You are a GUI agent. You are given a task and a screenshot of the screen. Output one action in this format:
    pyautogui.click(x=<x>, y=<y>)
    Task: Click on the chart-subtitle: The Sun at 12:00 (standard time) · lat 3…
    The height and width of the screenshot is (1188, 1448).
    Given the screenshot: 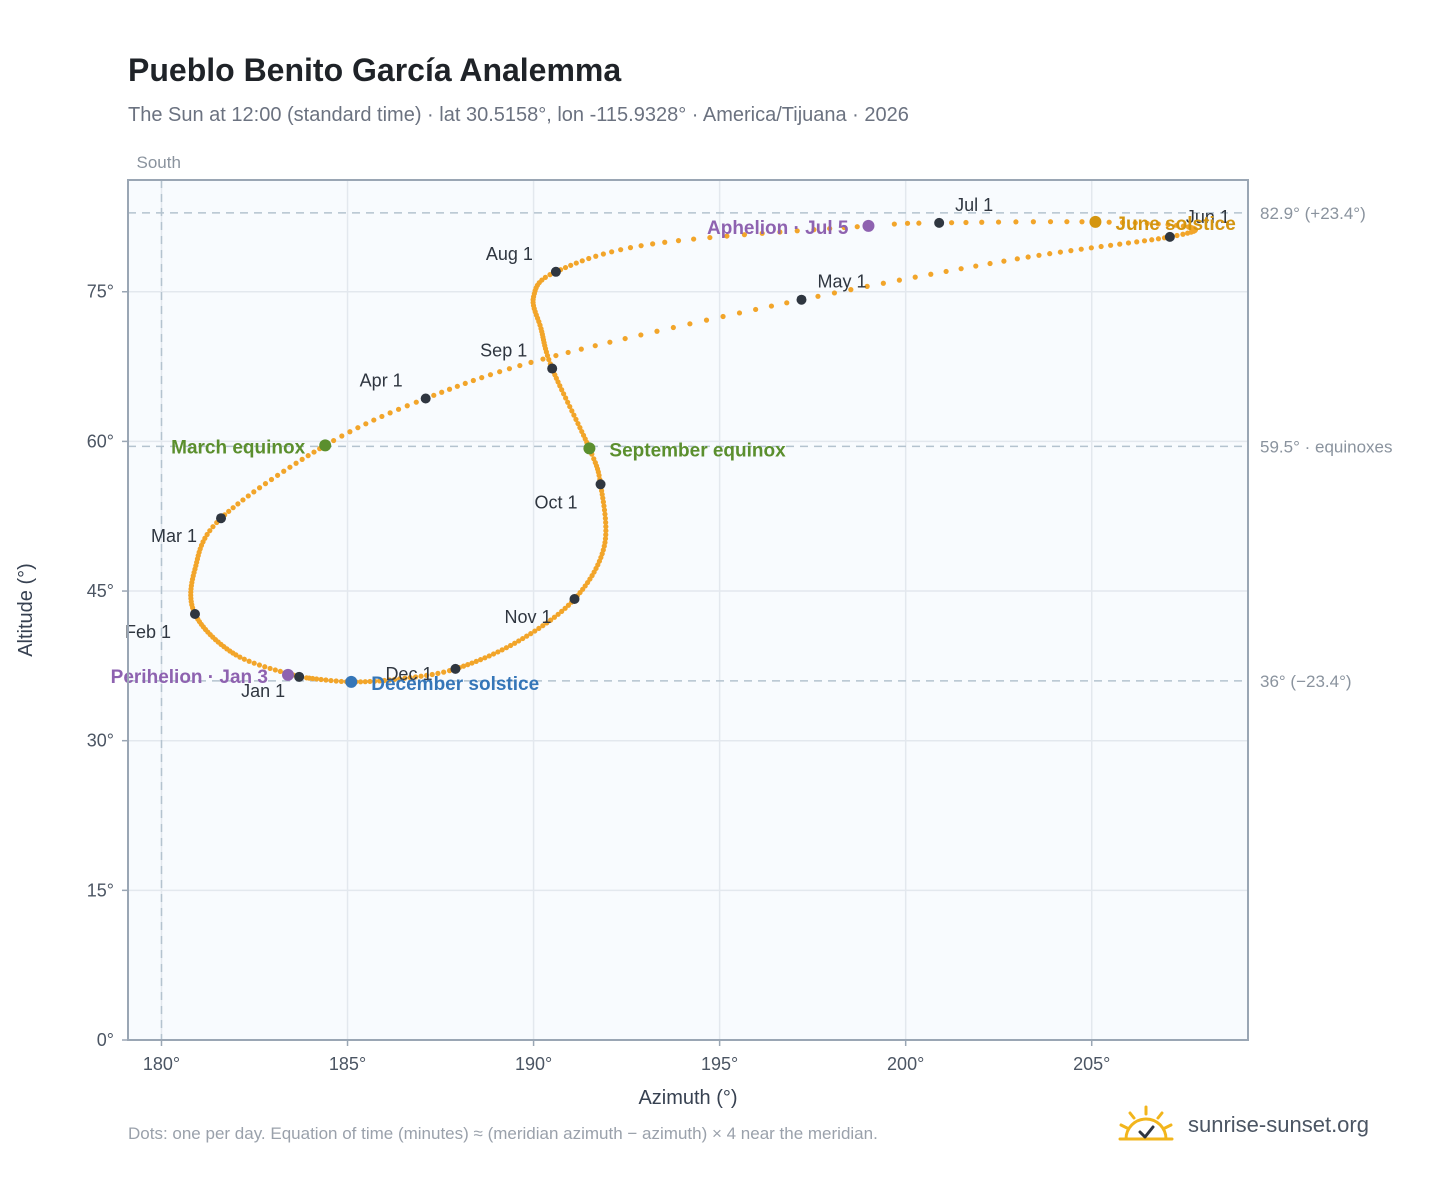 What is the action you would take?
    pyautogui.click(x=518, y=115)
    